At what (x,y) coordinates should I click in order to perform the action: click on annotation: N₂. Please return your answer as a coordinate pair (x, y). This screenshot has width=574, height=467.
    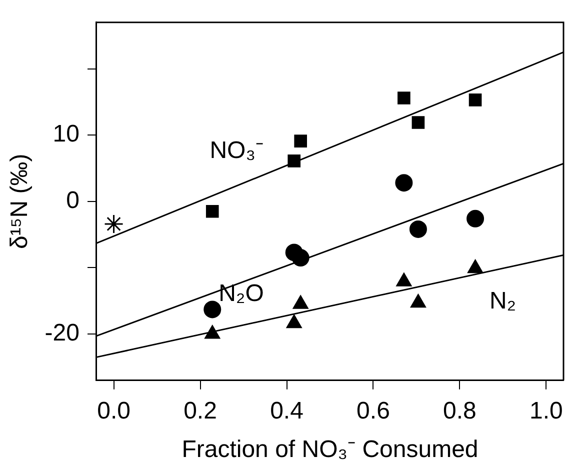
    Looking at the image, I should click on (502, 300).